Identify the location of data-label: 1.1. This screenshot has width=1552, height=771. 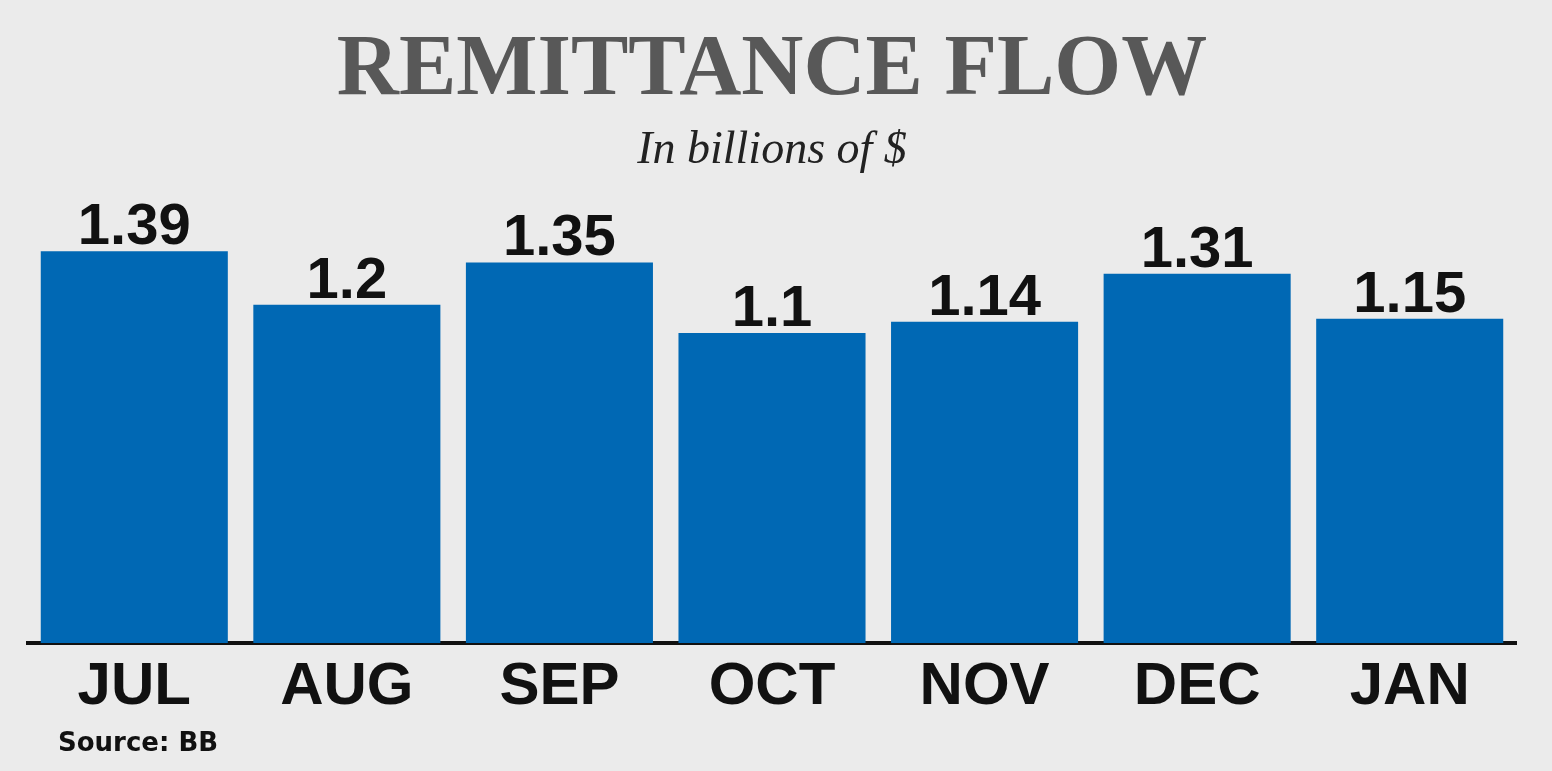
(772, 305).